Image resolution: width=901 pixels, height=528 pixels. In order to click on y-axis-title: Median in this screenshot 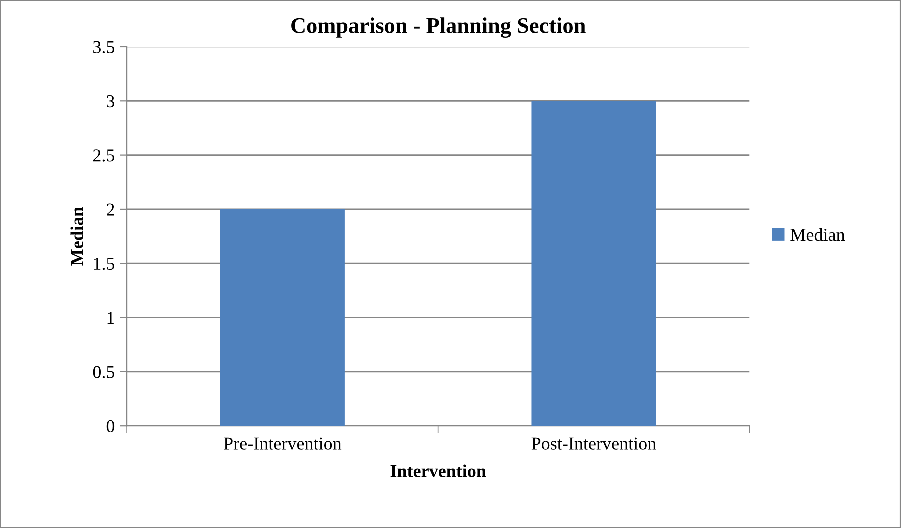, I will do `click(77, 236)`.